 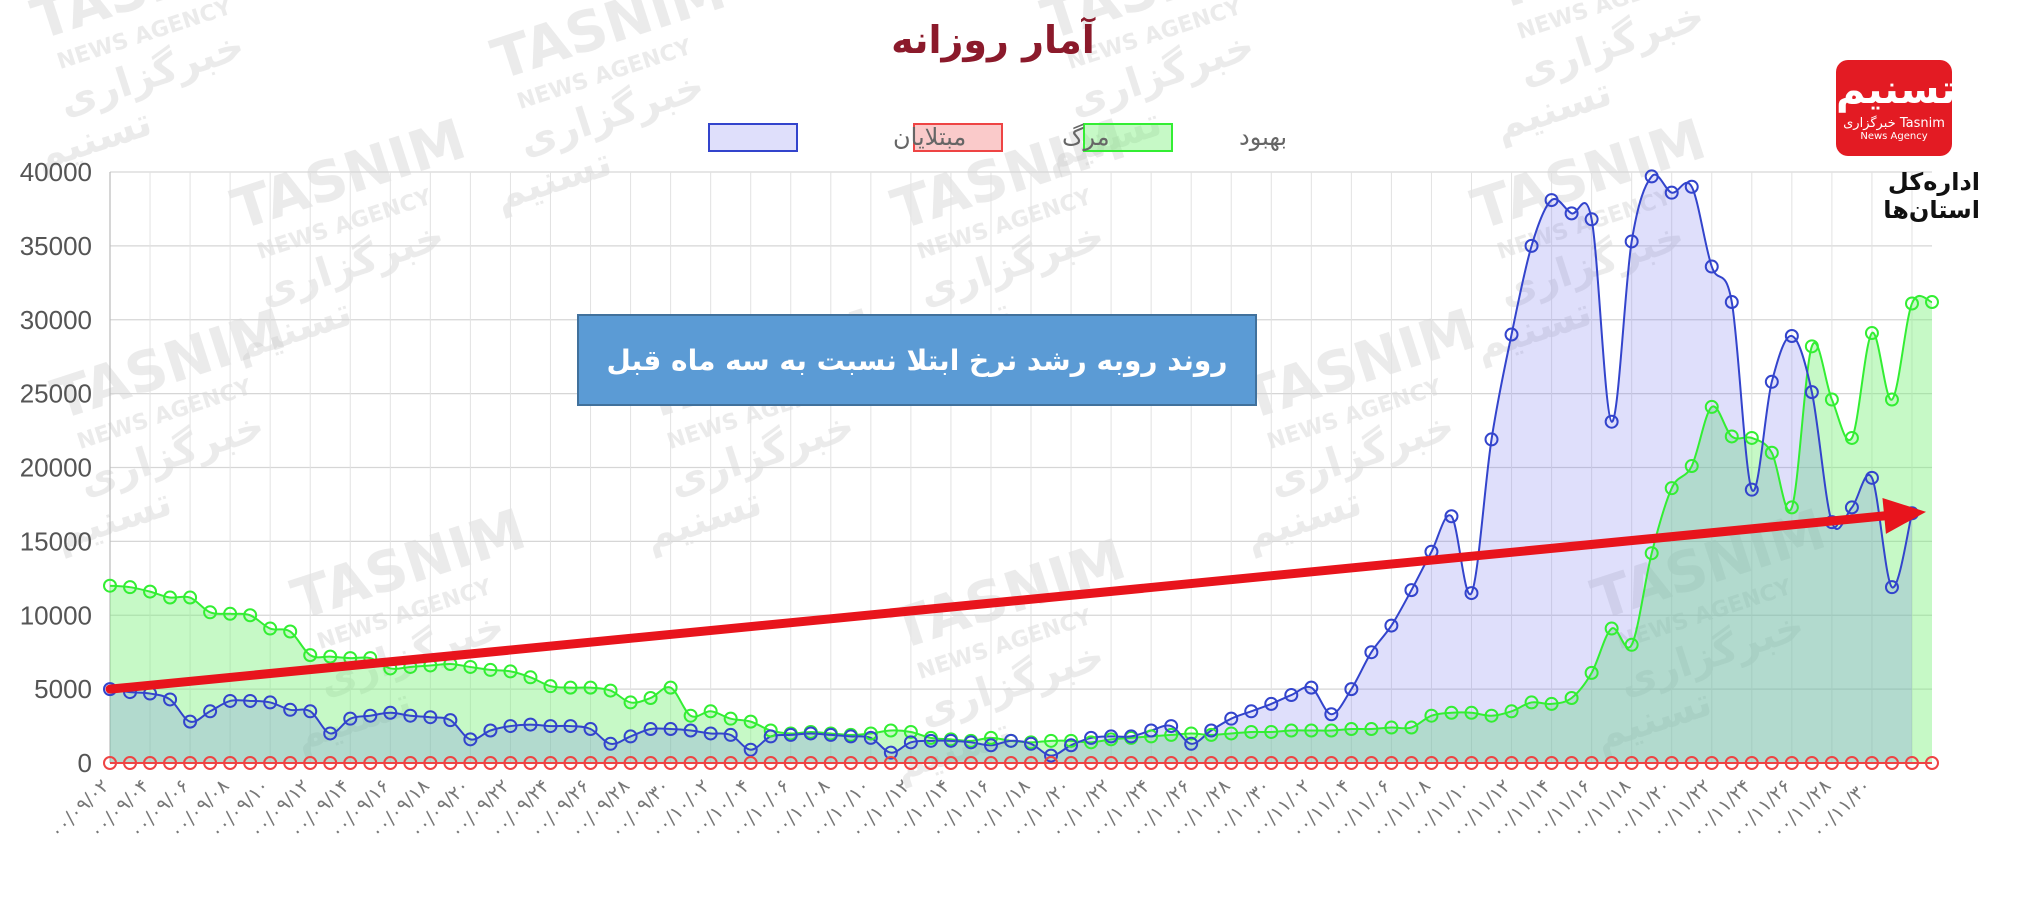 I want to click on legend-item-cases: مبتلایان, so click(x=837, y=137).